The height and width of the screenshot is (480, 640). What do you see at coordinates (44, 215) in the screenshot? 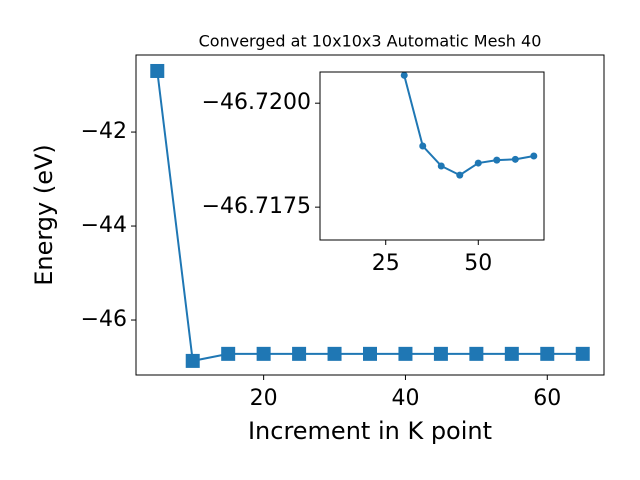
I see `y-axis-label: Energy (eV)` at bounding box center [44, 215].